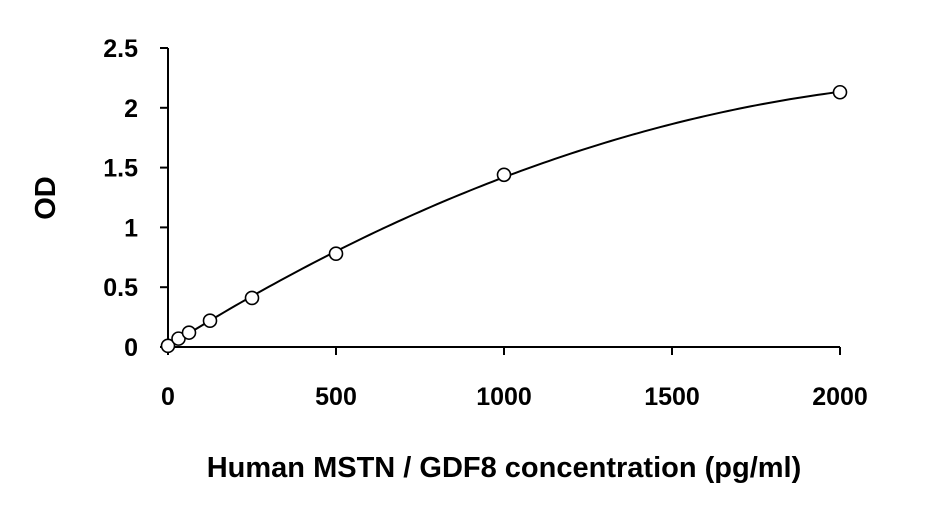 The image size is (934, 524). What do you see at coordinates (131, 109) in the screenshot?
I see `y-tick-label: 2` at bounding box center [131, 109].